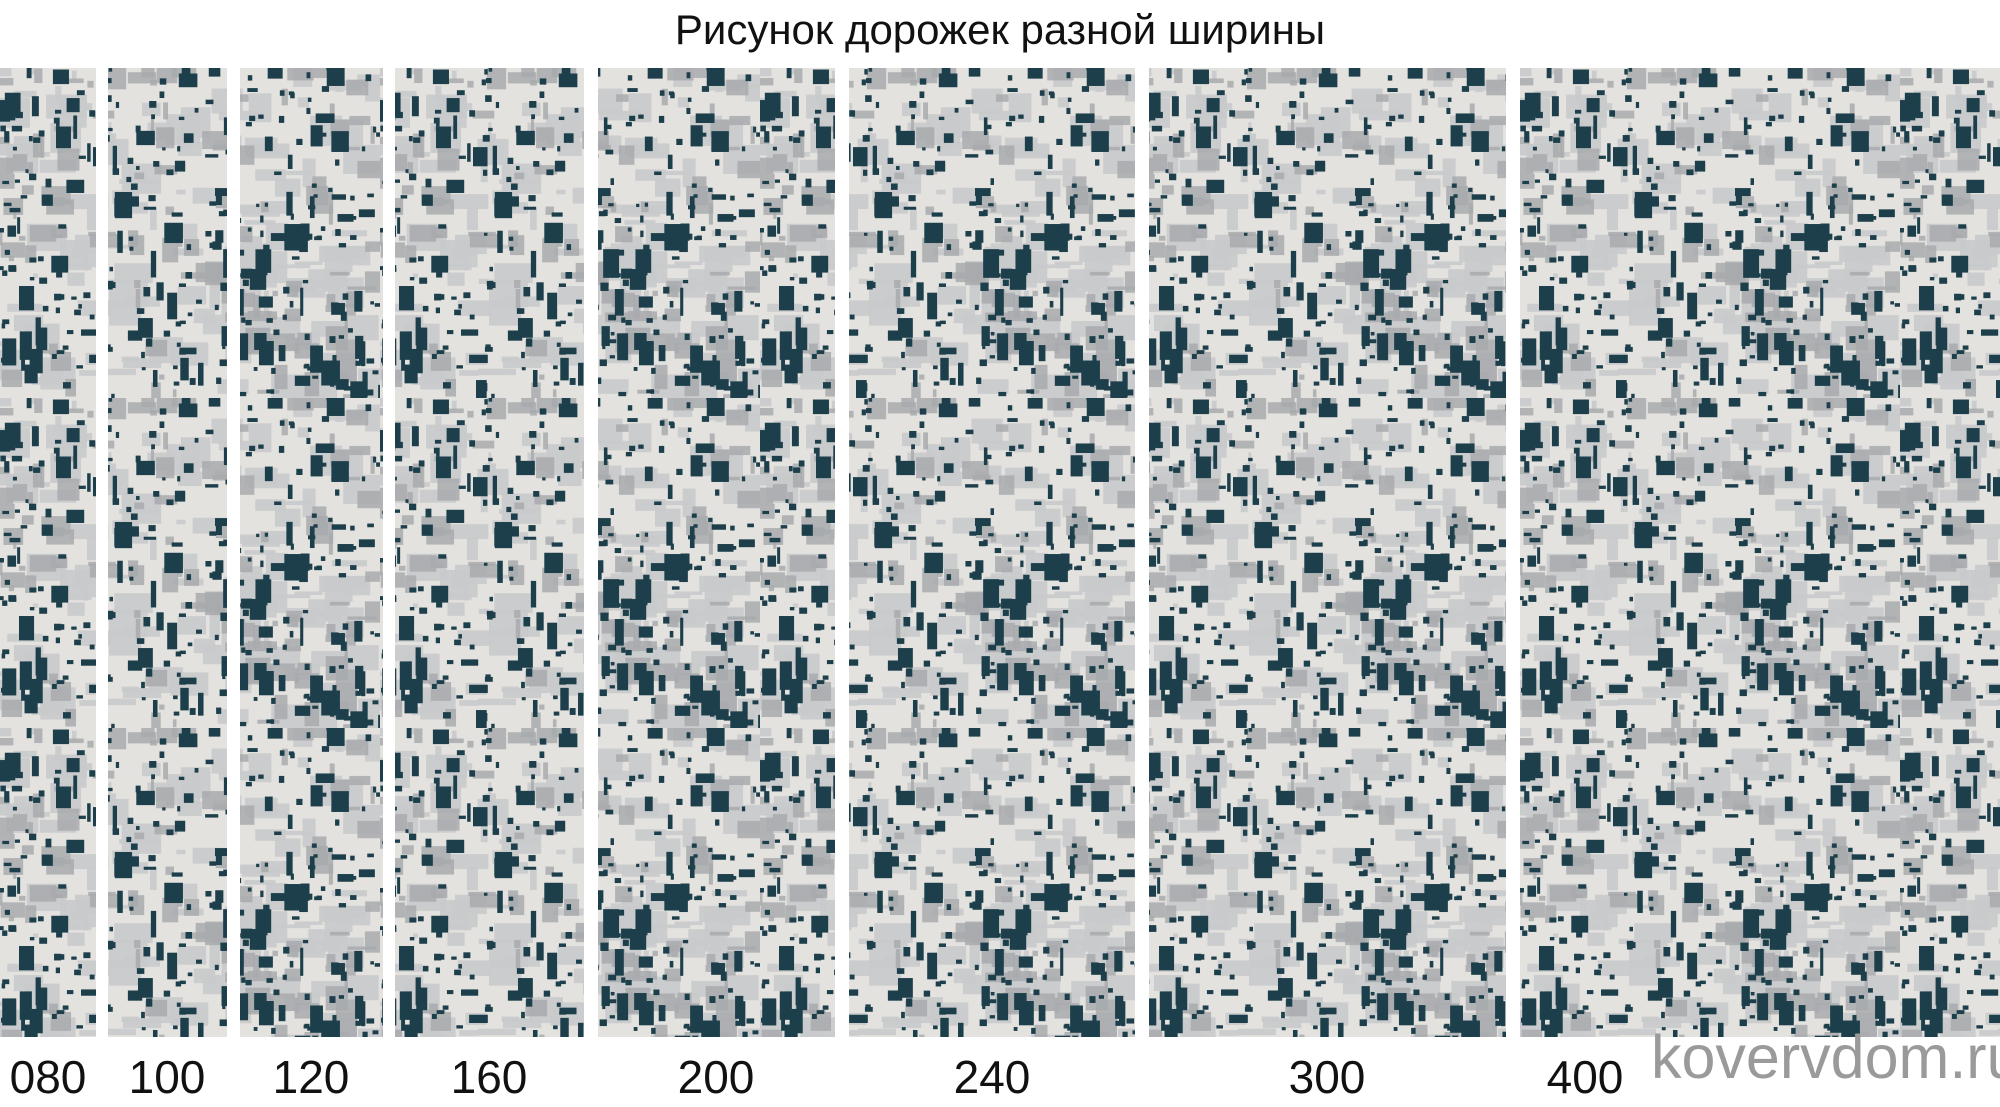 This screenshot has height=1107, width=2000. Describe the element at coordinates (489, 1077) in the screenshot. I see `width-label-160: 160` at that location.